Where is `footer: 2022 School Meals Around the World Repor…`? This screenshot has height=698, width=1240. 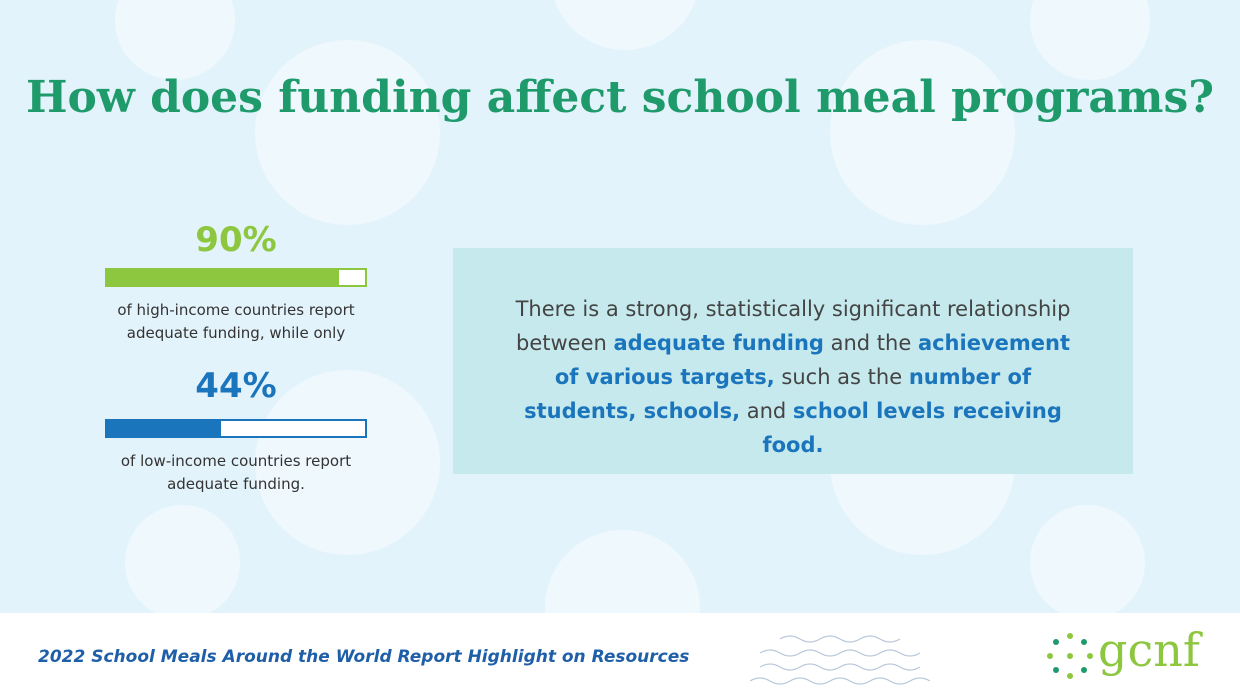
footer: 2022 School Meals Around the World Repor… is located at coordinates (620, 655).